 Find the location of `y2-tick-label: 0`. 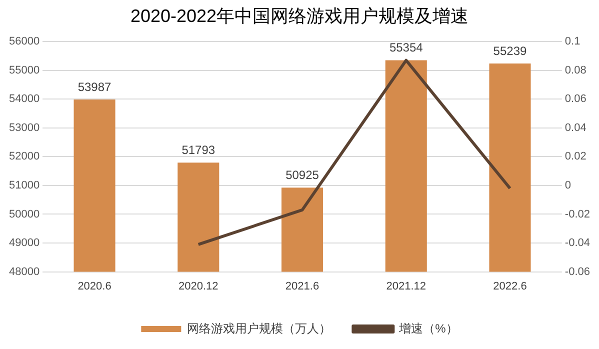

y2-tick-label: 0 is located at coordinates (568, 186).